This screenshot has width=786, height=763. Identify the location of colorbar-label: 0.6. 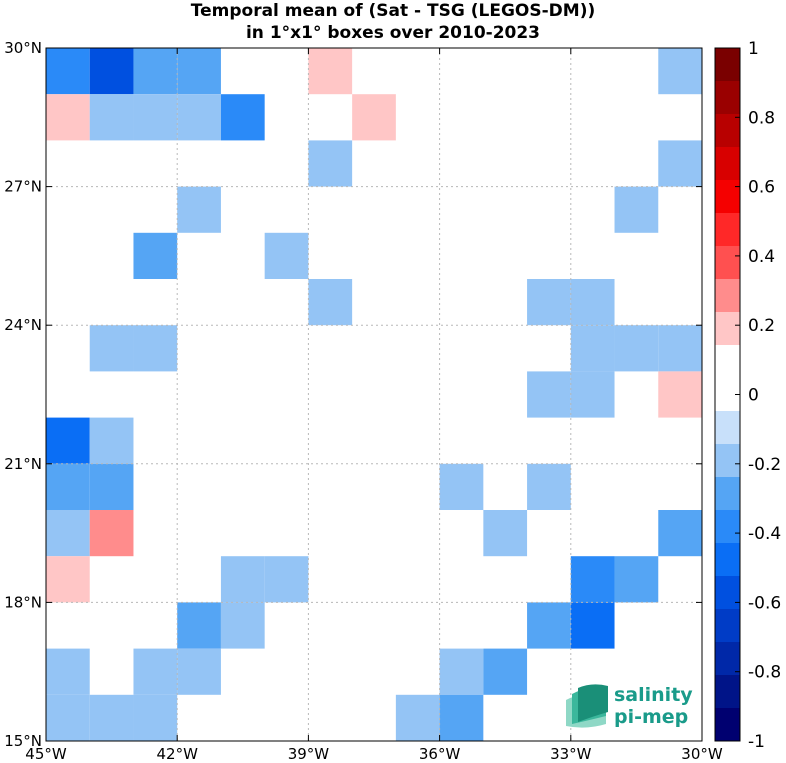
(761, 188).